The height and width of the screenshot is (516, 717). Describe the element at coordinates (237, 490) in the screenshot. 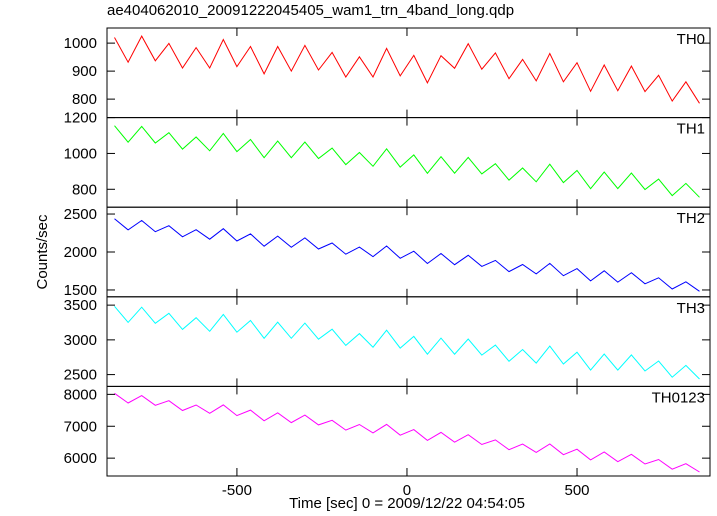

I see `x-tick-label: -500` at that location.